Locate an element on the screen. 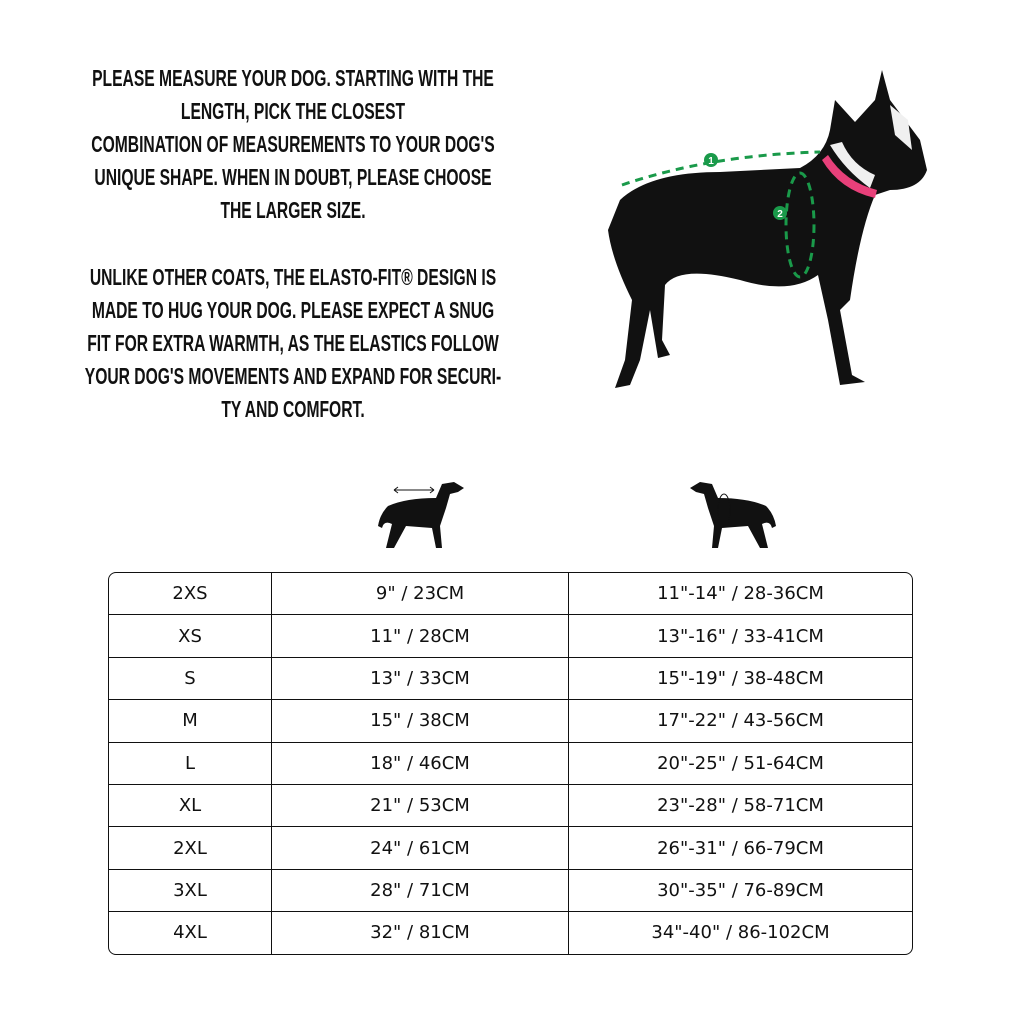  text-line: TY AND COMFORT. is located at coordinates (293, 409).